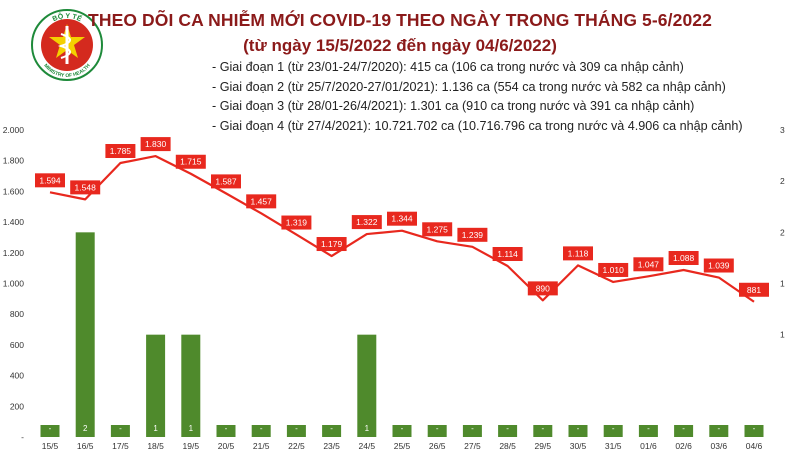 The image size is (800, 450). I want to click on x-axis-tick-label: 01/6, so click(648, 445).